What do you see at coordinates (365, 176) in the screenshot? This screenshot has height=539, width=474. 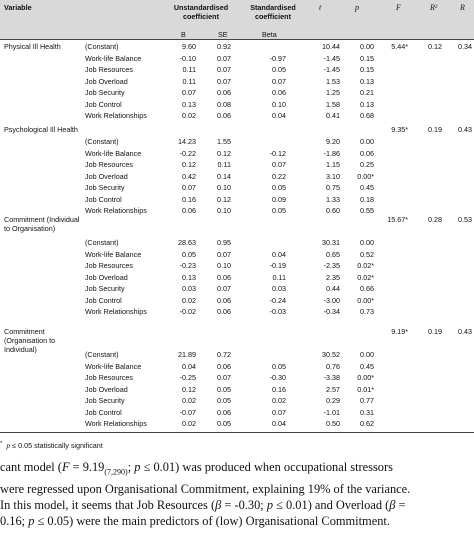 I see `cell-p: 0.00*` at bounding box center [365, 176].